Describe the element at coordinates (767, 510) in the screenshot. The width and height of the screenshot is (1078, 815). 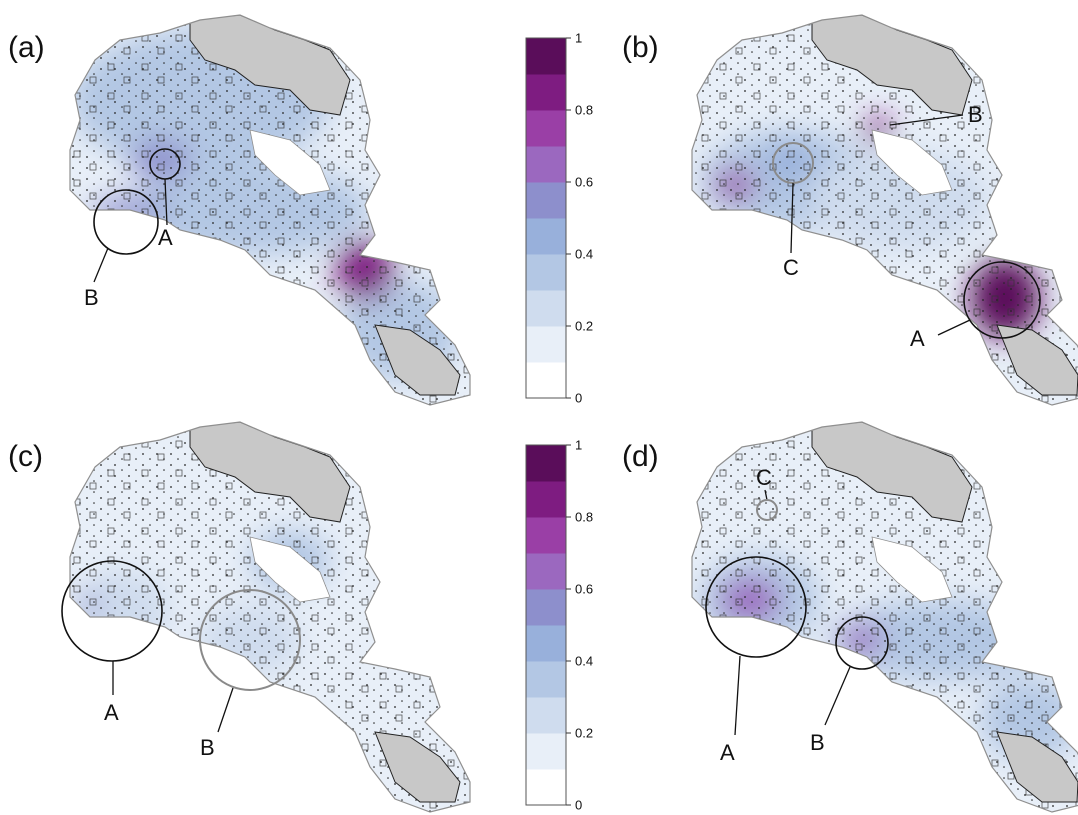
I see `callout-circle-c` at that location.